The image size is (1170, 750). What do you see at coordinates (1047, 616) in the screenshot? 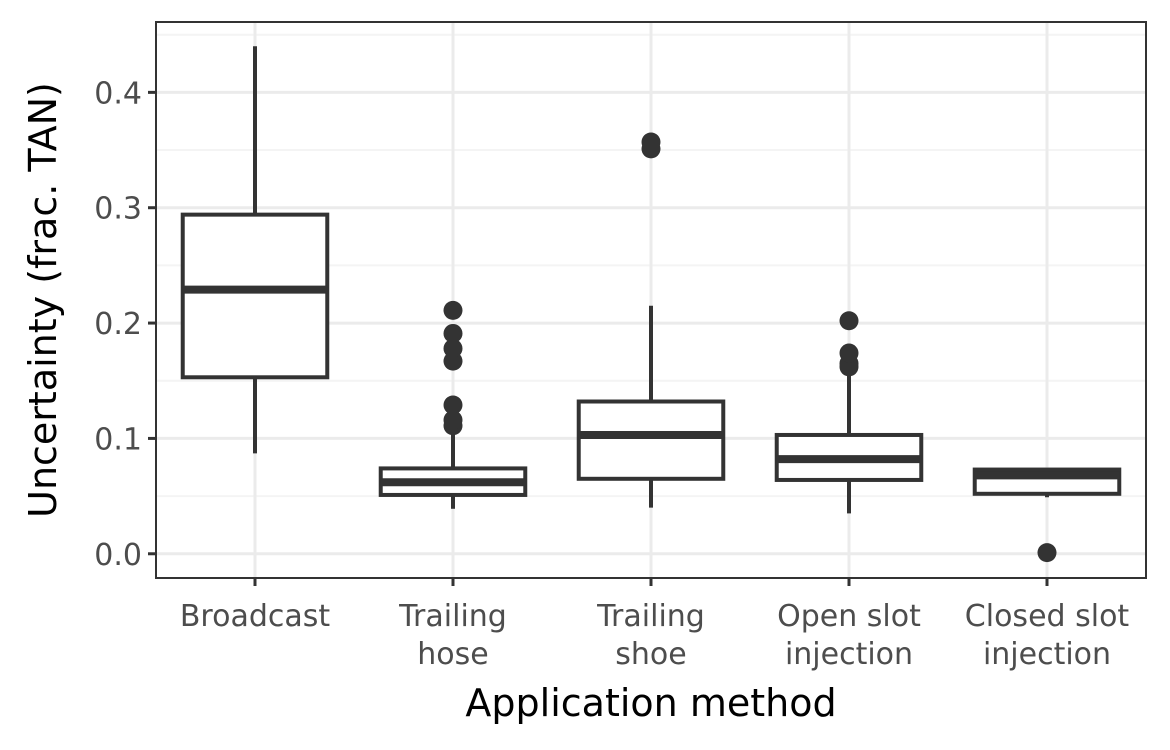
I see `x-tick-label-line: Closed slot` at bounding box center [1047, 616].